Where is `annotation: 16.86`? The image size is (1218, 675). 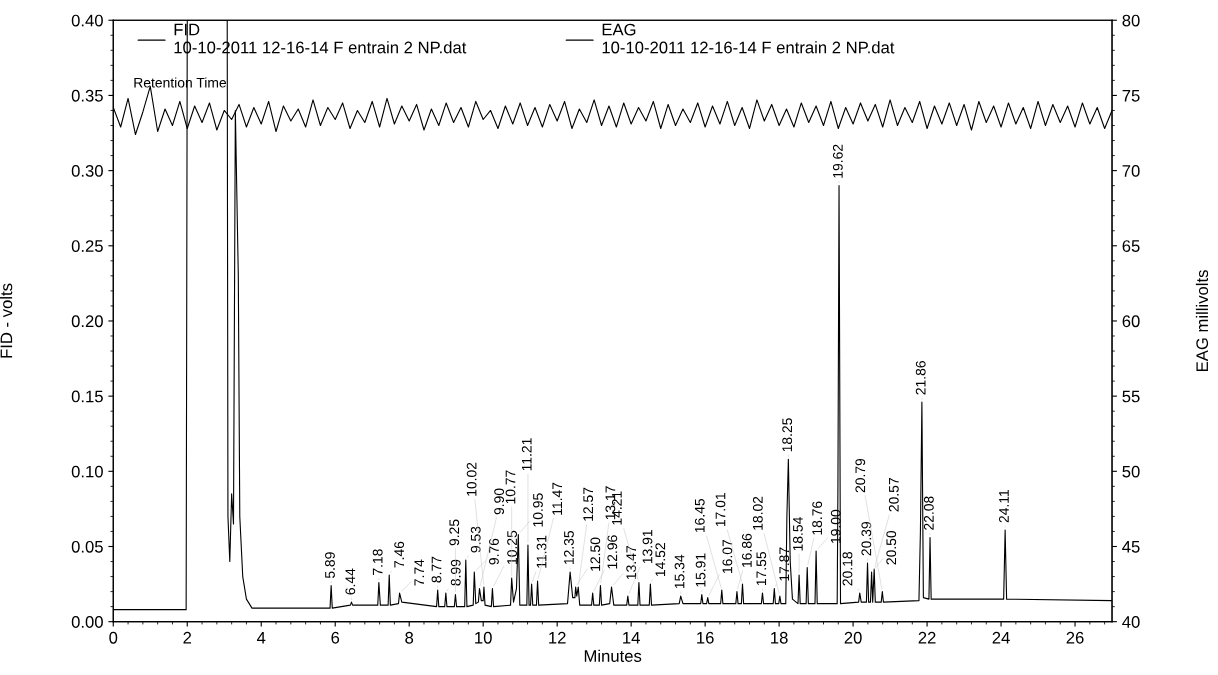
annotation: 16.86 is located at coordinates (746, 550).